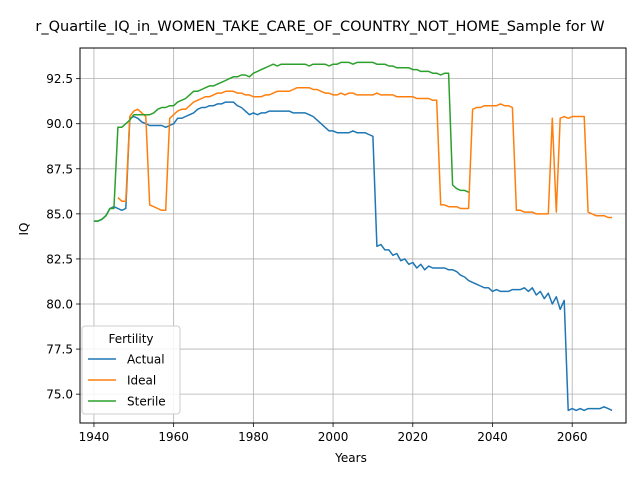  I want to click on y-tick-label: 90.0, so click(59, 124).